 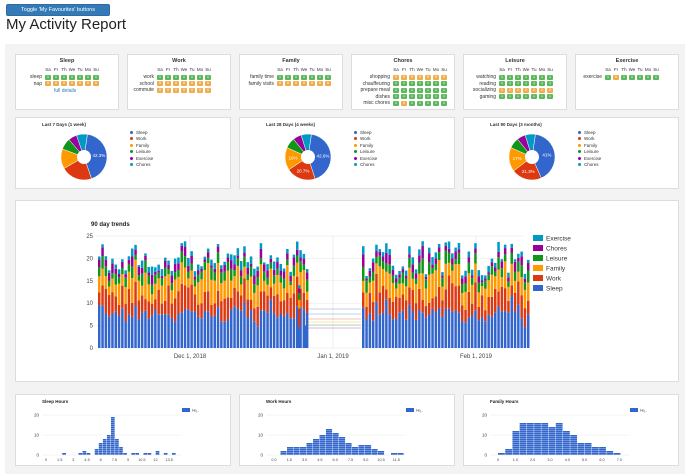 I want to click on full-details-link: full details, so click(x=65, y=91).